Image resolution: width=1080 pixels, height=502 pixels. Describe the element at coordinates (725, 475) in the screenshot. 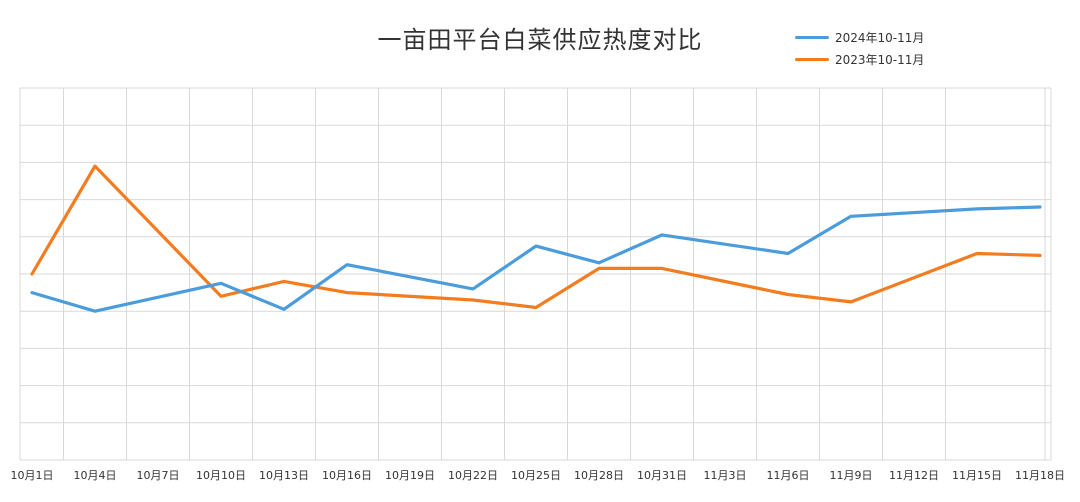

I see `x-tick-label: 11月3日` at that location.